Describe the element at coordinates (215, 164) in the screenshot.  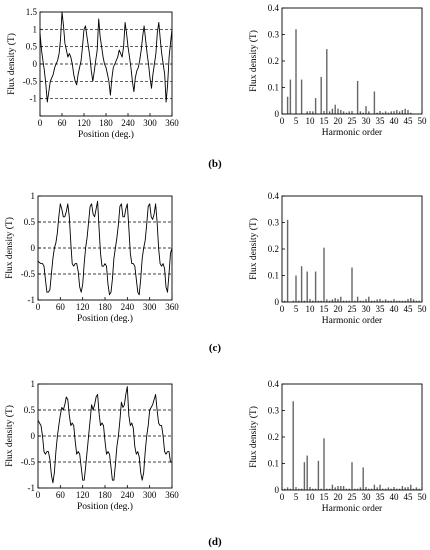
I see `panel-label-b: (b)` at that location.